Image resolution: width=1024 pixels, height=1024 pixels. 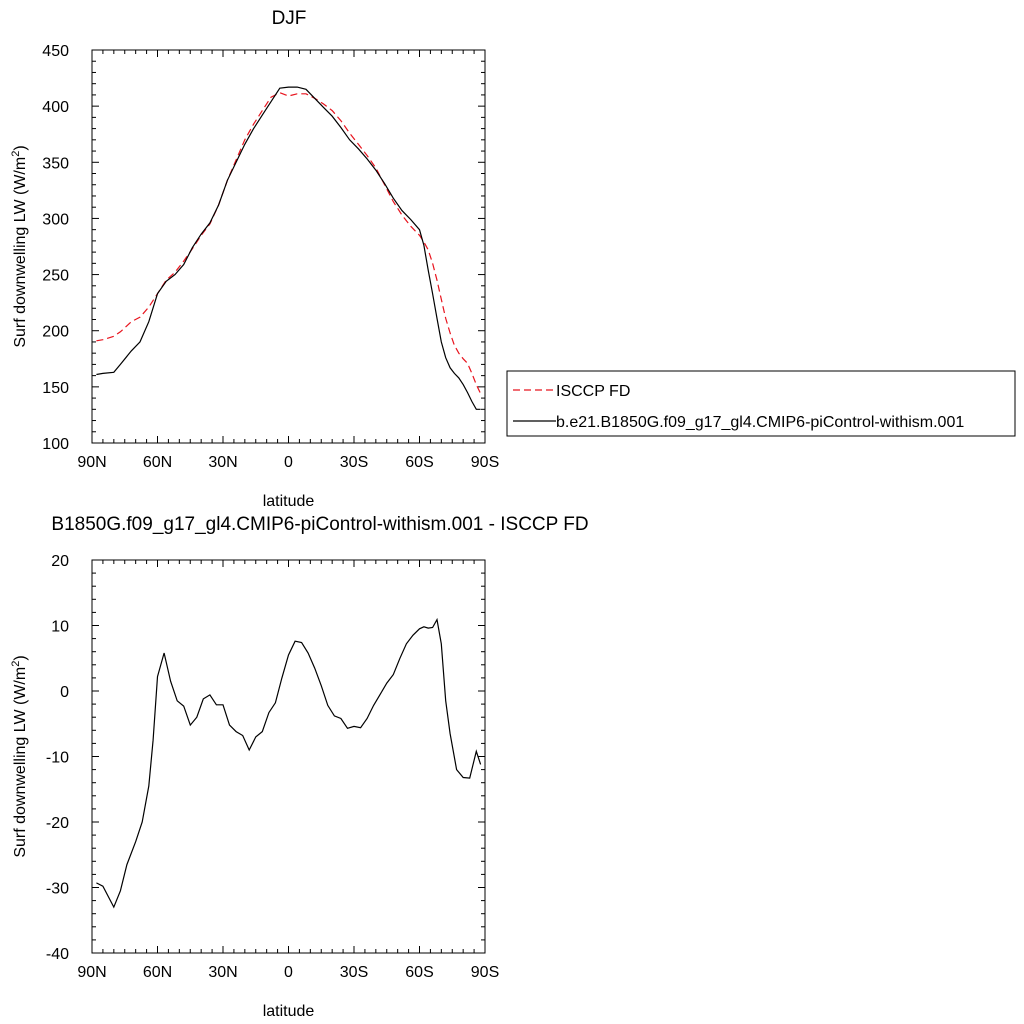 I want to click on panel1-x-tick-label: 30S, so click(x=354, y=462).